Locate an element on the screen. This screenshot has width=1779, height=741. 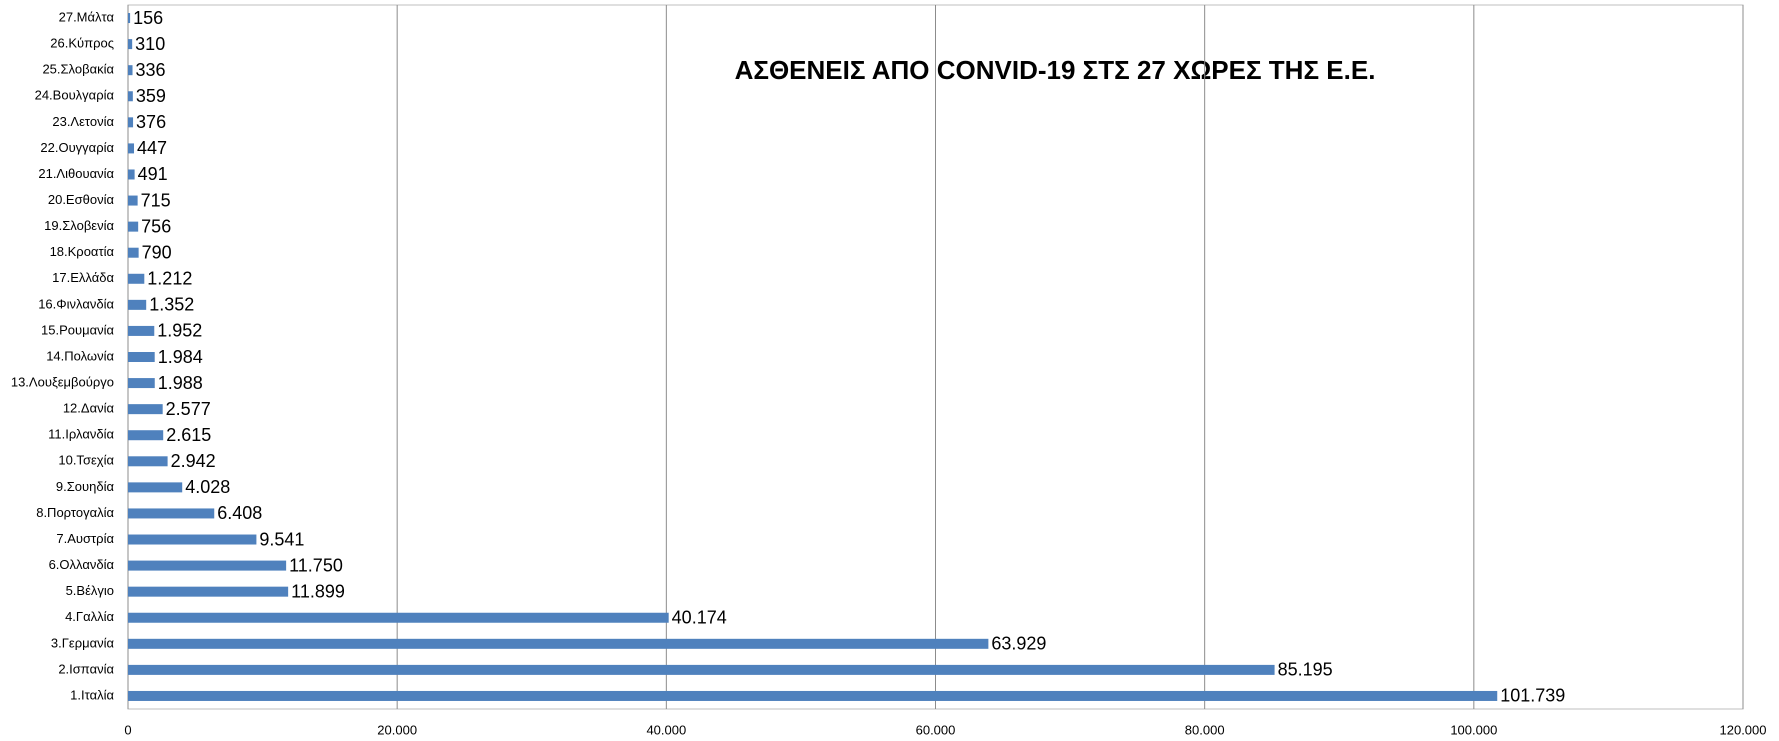
y-tick-label: 3.Γερμανία is located at coordinates (83, 642).